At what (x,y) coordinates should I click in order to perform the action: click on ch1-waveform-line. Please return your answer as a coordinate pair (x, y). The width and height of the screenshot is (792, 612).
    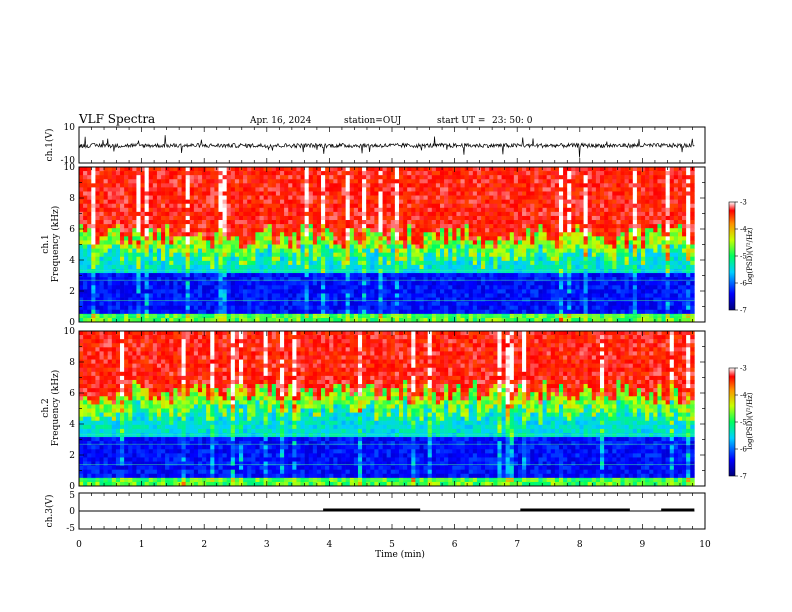
    Looking at the image, I should click on (386, 146).